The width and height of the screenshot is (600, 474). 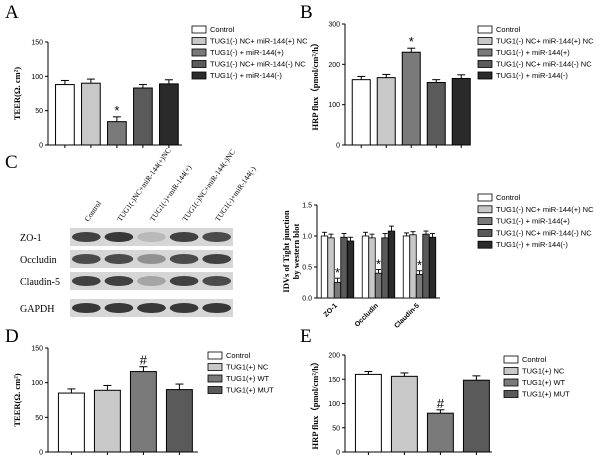 I want to click on blot-row-label: GAPDH, so click(x=37, y=309).